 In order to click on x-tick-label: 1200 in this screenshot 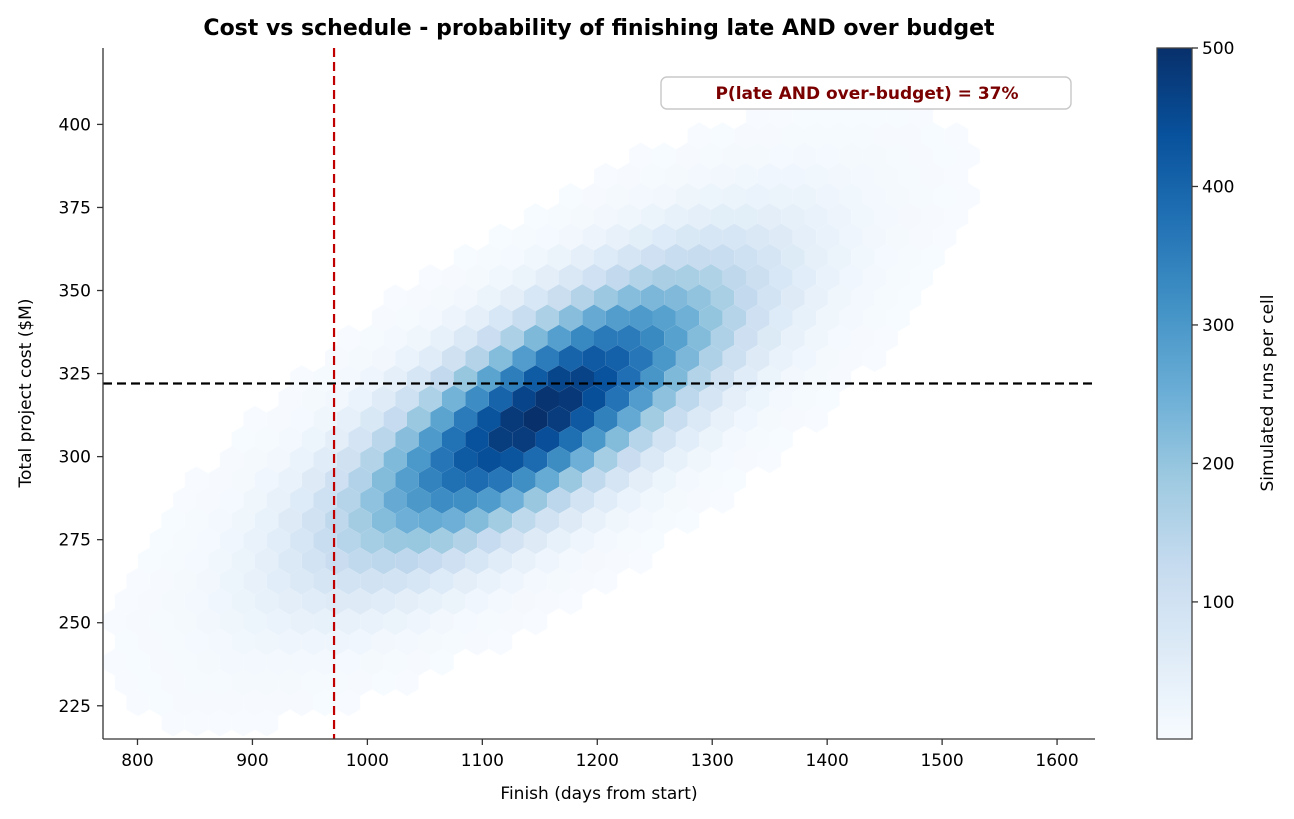, I will do `click(597, 761)`.